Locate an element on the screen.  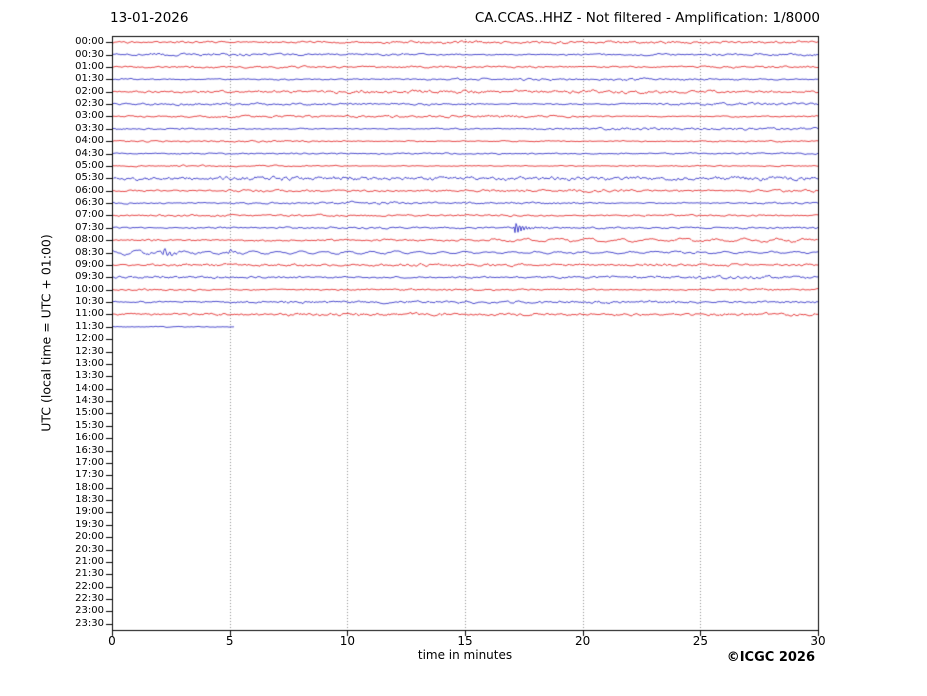
y-tick-label: 10:30 is located at coordinates (89, 302).